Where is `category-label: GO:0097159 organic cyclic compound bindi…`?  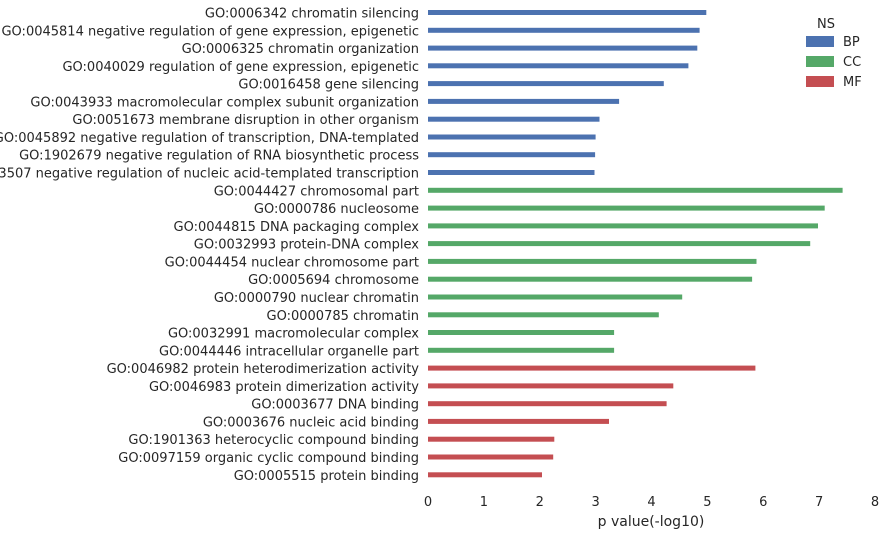 category-label: GO:0097159 organic cyclic compound bindi… is located at coordinates (268, 458).